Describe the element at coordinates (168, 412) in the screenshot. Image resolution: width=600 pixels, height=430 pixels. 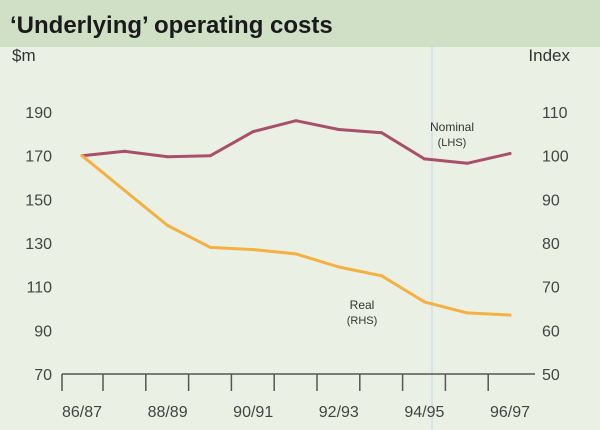
I see `x-tick-label: 88/89` at that location.